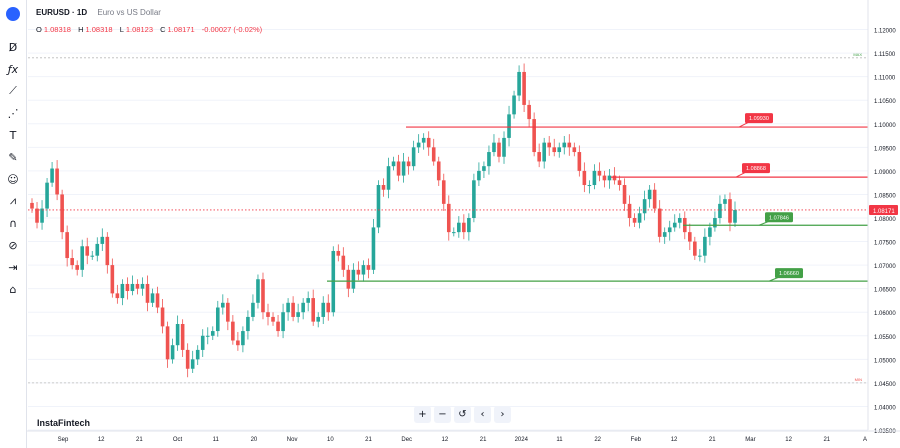  I want to click on support-tag, so click(789, 273).